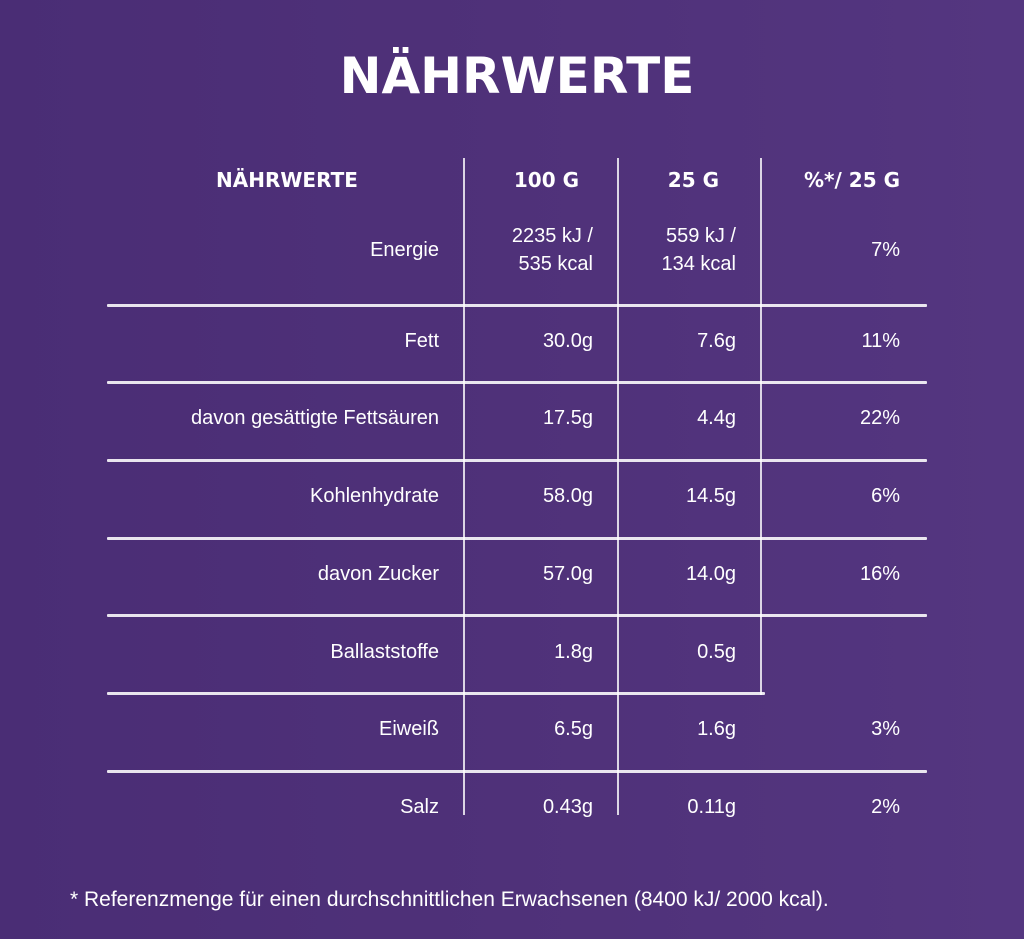  What do you see at coordinates (384, 652) in the screenshot?
I see `nutrient-label: Ballaststoffe` at bounding box center [384, 652].